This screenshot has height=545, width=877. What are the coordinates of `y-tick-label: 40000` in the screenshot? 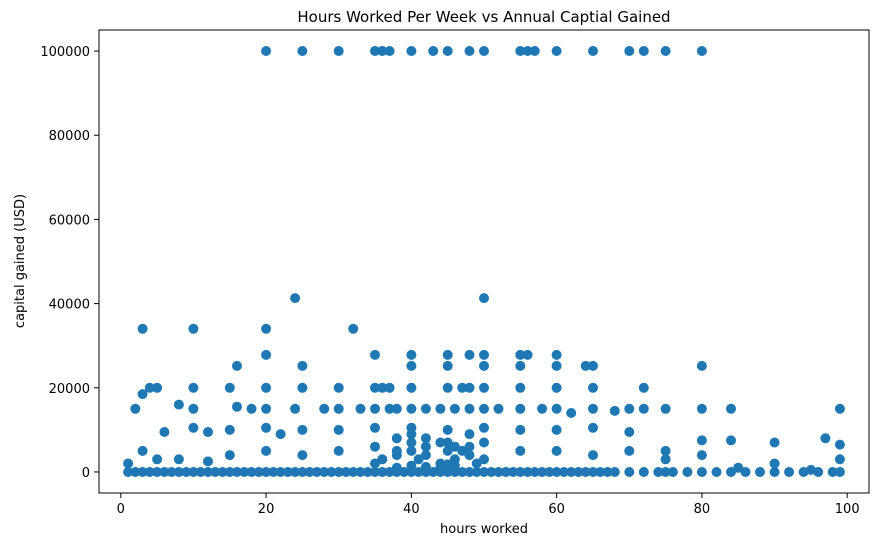 It's located at (69, 305).